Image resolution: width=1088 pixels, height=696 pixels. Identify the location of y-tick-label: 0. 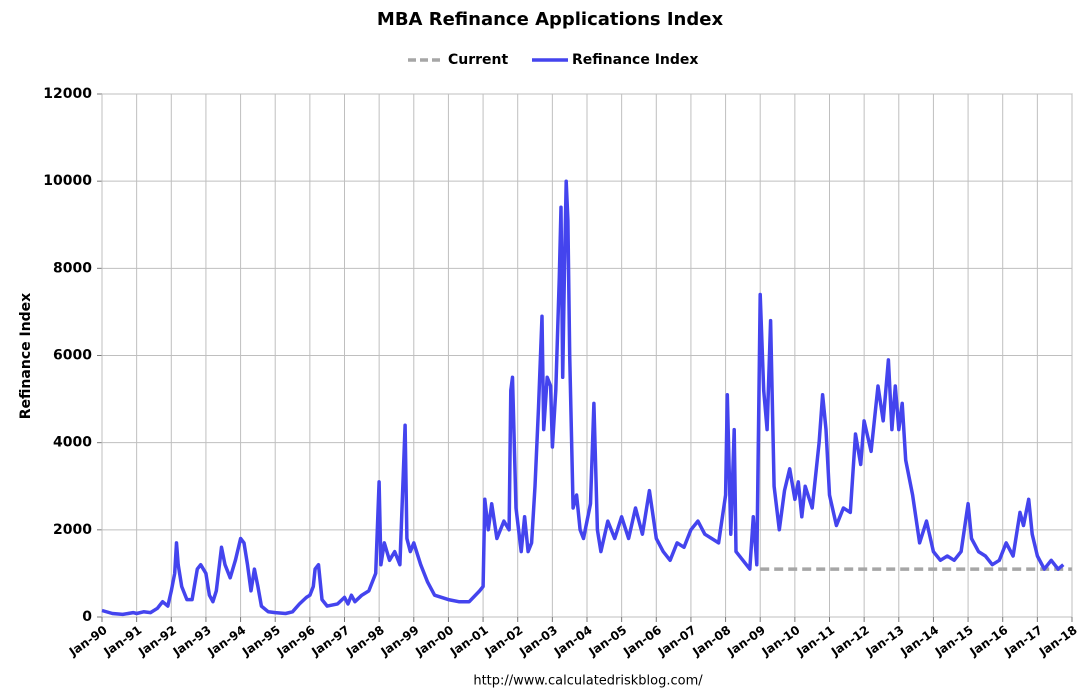
(87, 617).